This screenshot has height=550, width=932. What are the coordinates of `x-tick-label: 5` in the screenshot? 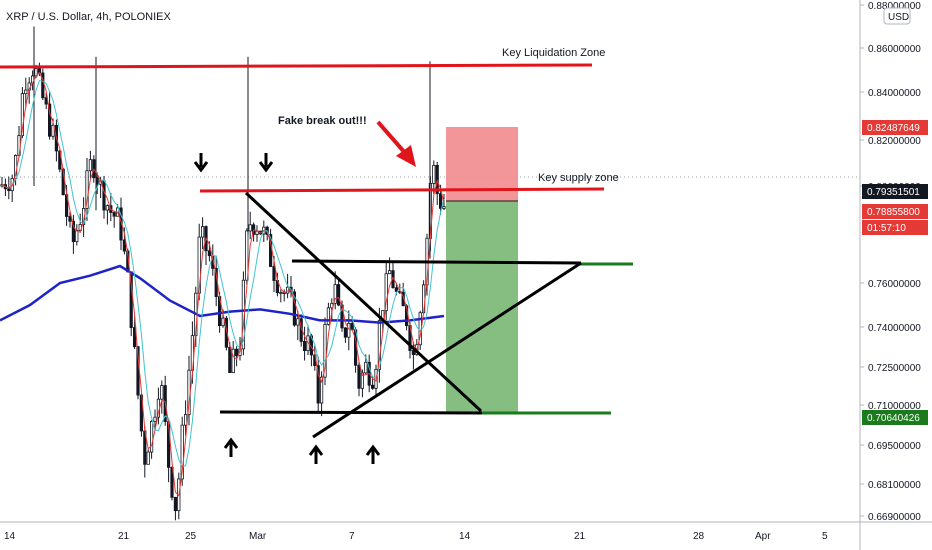 It's located at (825, 536).